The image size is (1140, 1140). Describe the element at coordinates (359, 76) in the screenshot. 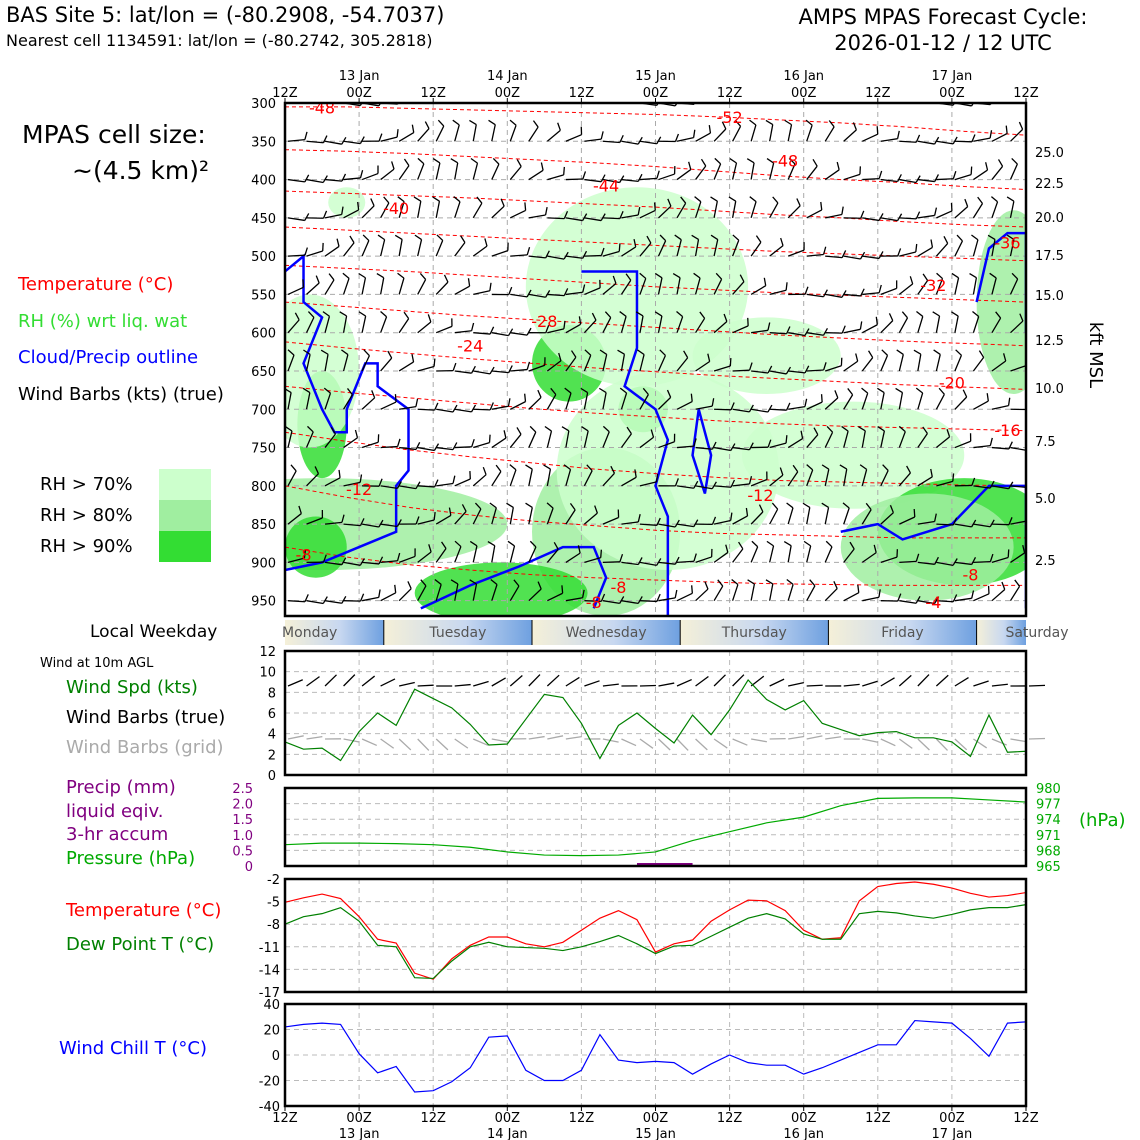

I see `top-date-label: 13 Jan` at that location.